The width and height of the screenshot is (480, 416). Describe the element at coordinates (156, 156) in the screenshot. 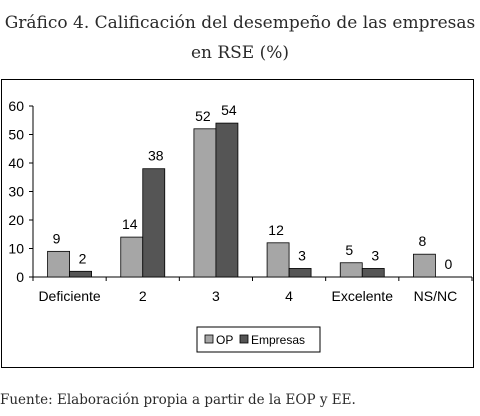

I see `data-label-empresas-1: 38` at that location.